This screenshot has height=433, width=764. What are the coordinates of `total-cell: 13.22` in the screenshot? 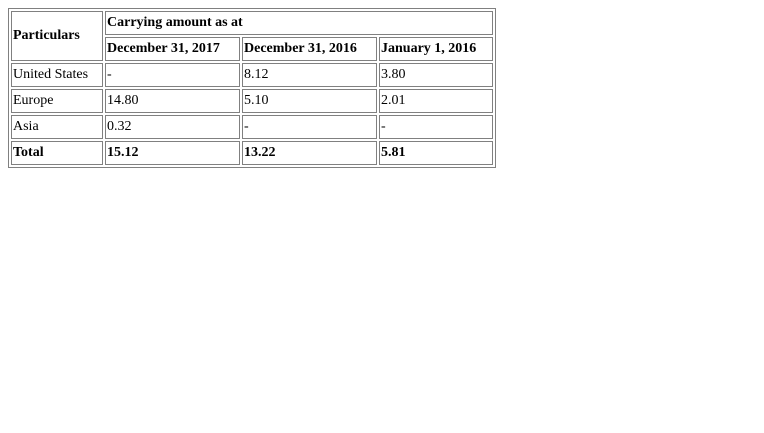 It's located at (309, 153).